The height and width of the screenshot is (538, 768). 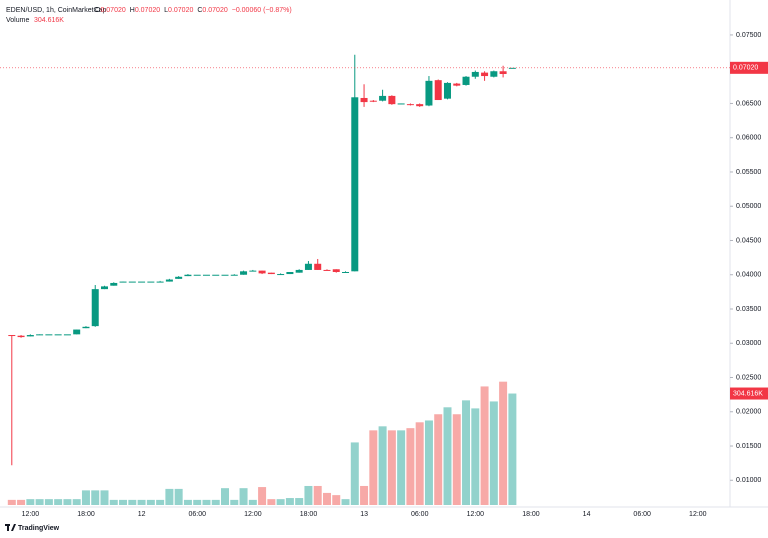 I want to click on y-tick-label: 0.05000, so click(x=748, y=206).